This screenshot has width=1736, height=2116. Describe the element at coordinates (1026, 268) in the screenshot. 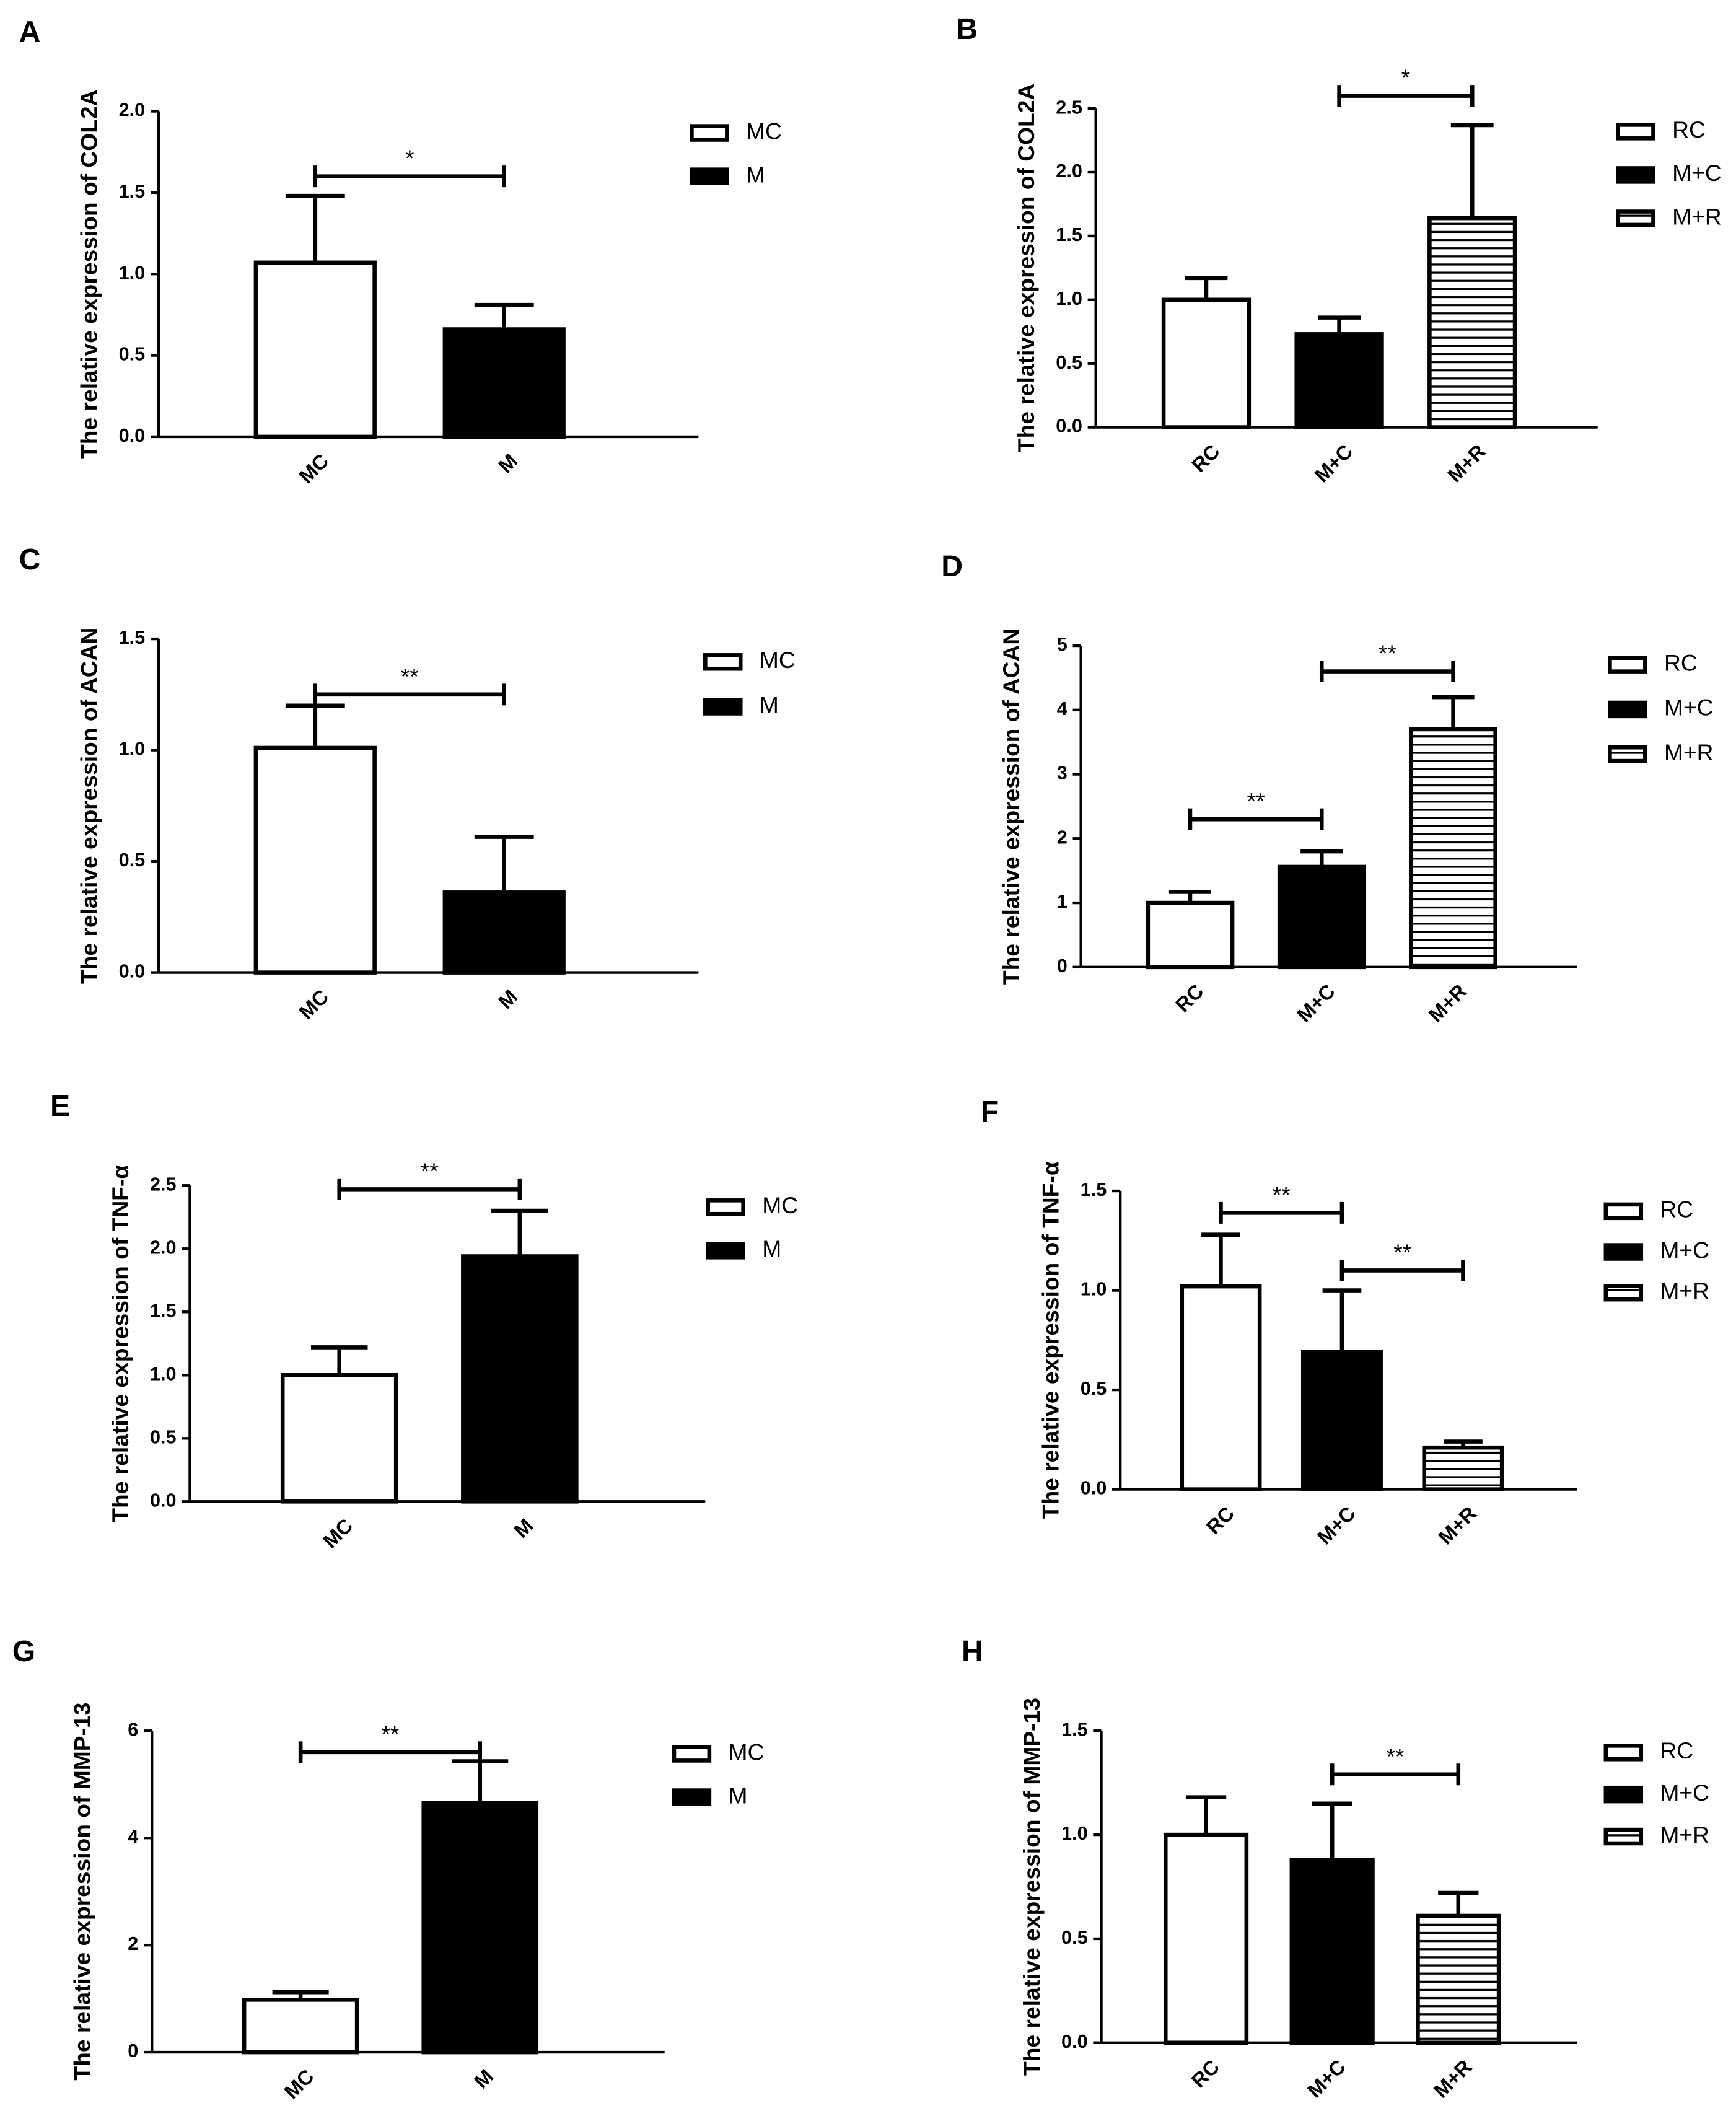

I see `y-axis-label: The relative expression of COL2A` at that location.